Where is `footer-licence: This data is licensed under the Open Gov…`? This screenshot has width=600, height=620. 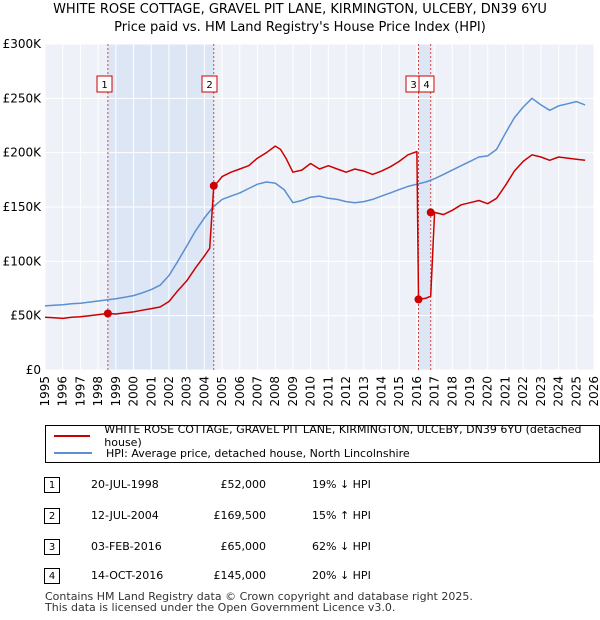
footer-licence: This data is licensed under the Open Gov… is located at coordinates (220, 607).